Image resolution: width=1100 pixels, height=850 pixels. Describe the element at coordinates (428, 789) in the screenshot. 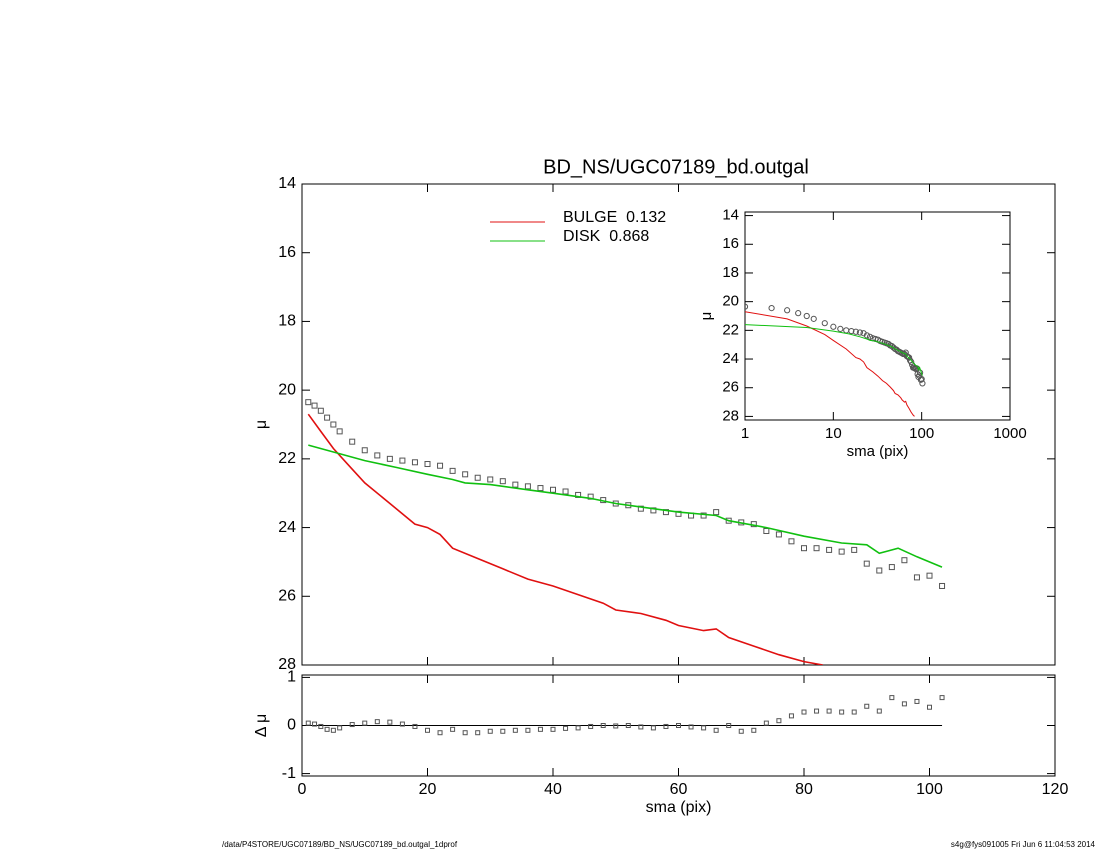

I see `x-tick-label: 20` at that location.